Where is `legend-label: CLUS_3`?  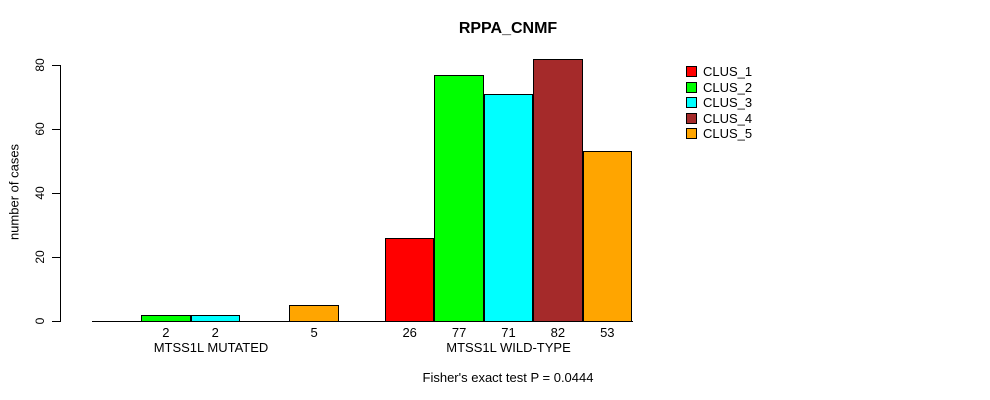
legend-label: CLUS_3 is located at coordinates (728, 103).